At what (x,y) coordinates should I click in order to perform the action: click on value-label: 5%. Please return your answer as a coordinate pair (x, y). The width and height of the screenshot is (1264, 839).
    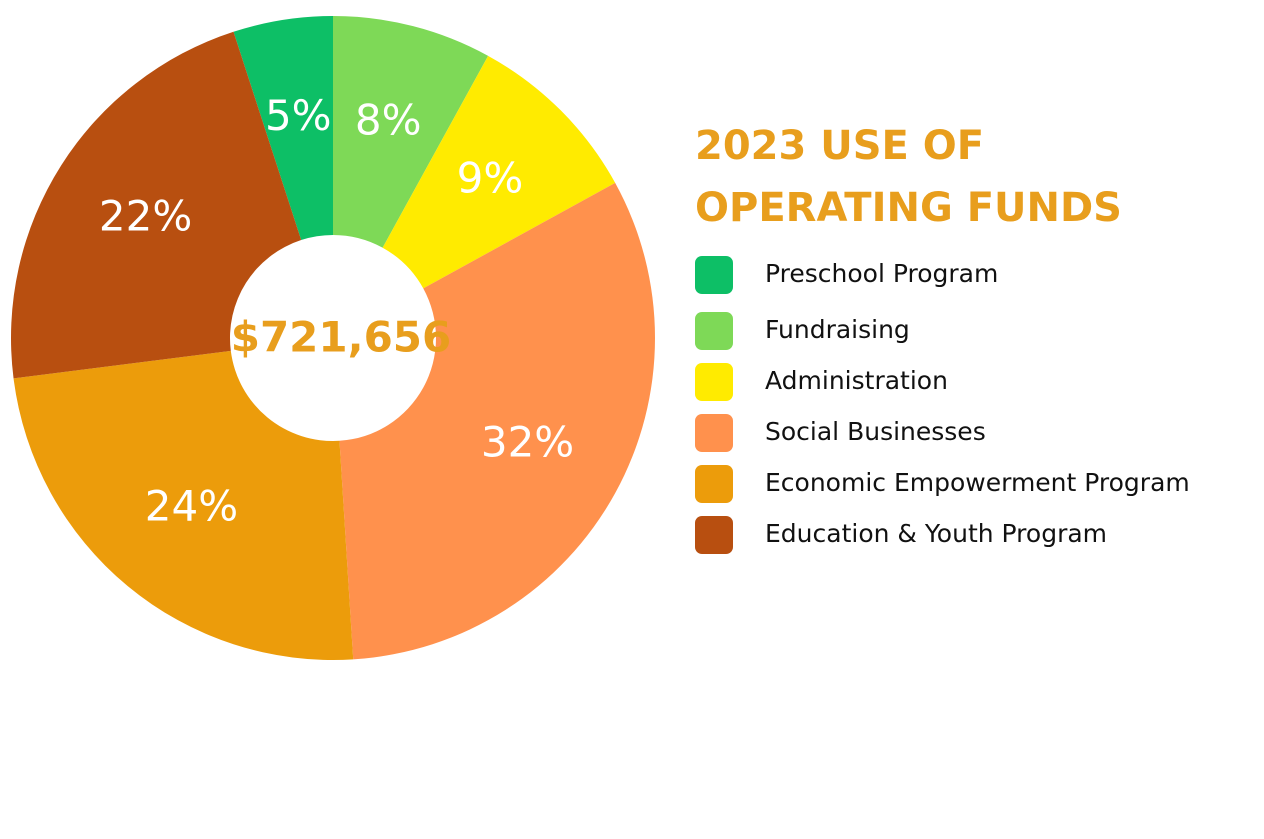
    Looking at the image, I should click on (298, 115).